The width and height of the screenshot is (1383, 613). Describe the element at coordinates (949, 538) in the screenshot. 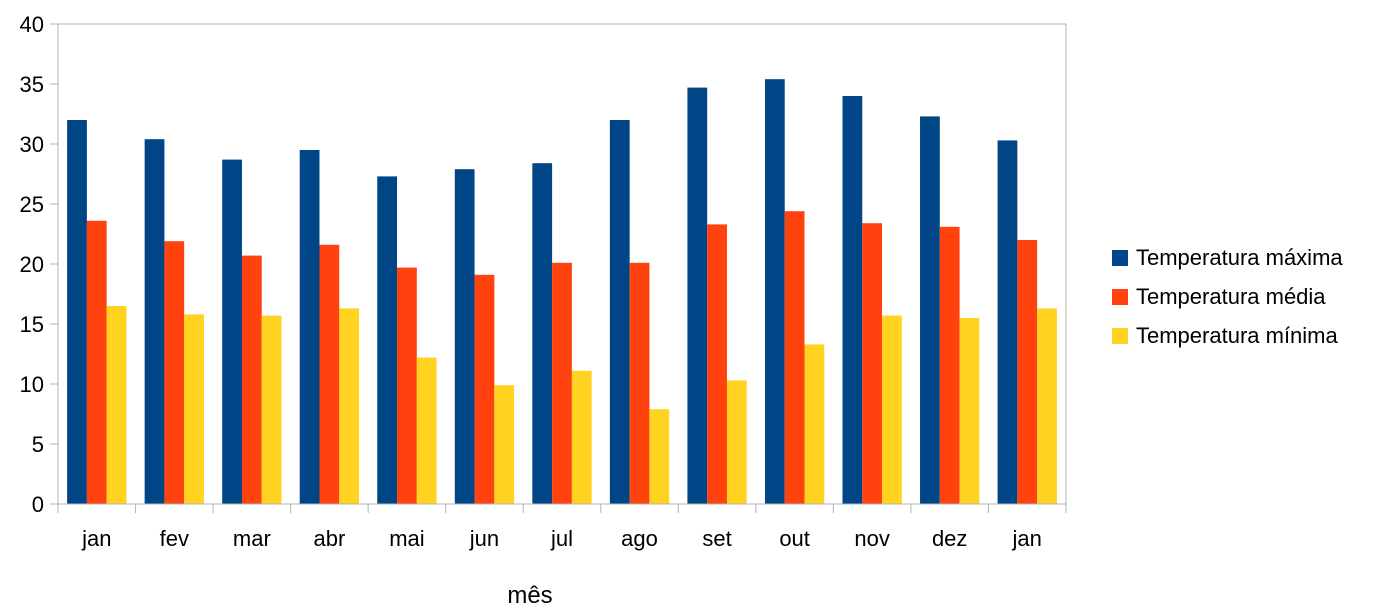

I see `x-tick-label: dez` at that location.